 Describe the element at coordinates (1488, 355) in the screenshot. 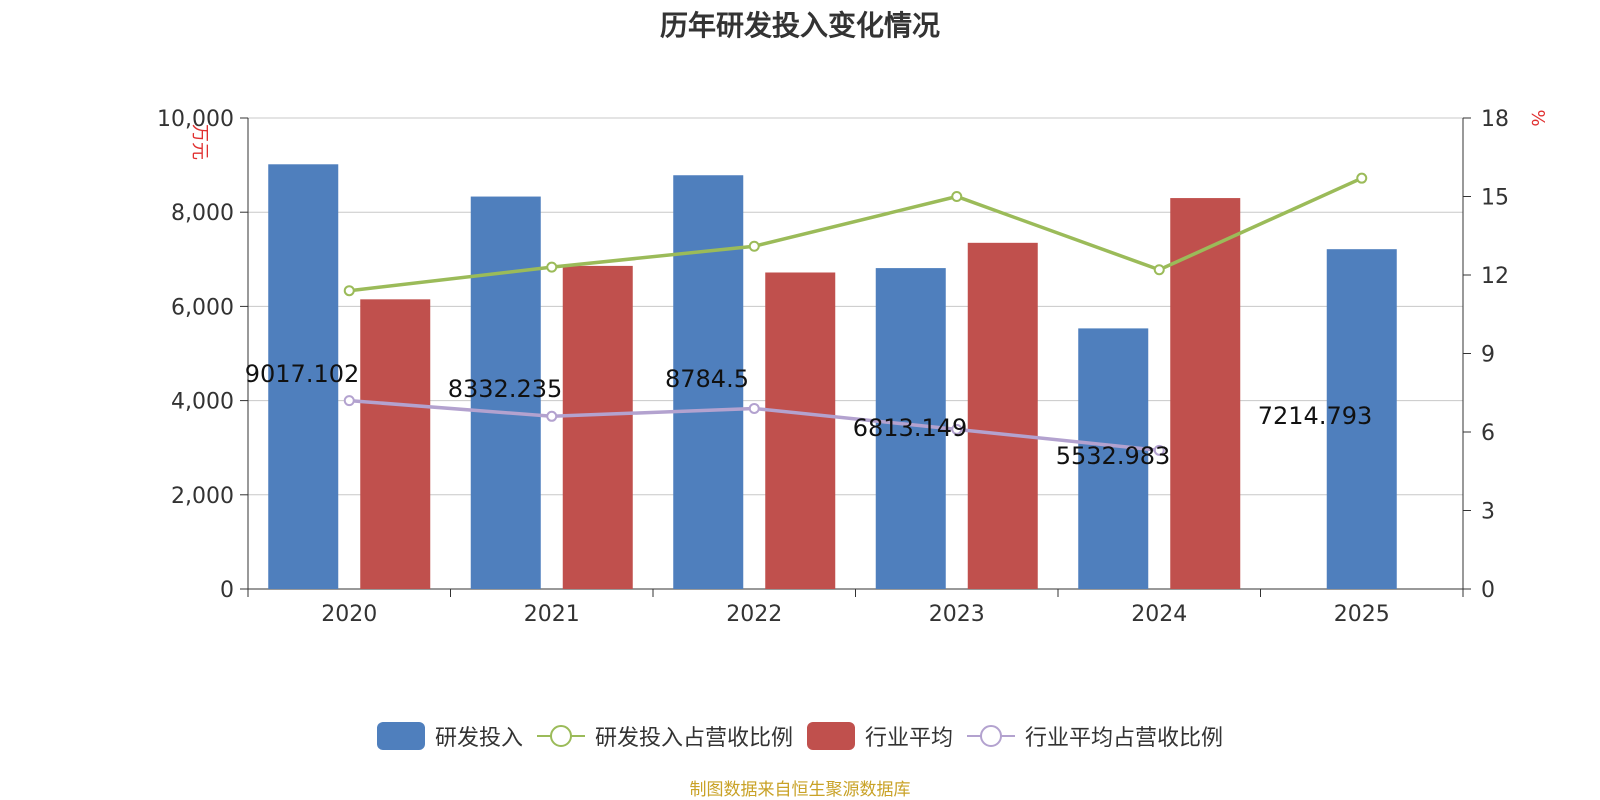

I see `y-right-tick-label: 9` at that location.